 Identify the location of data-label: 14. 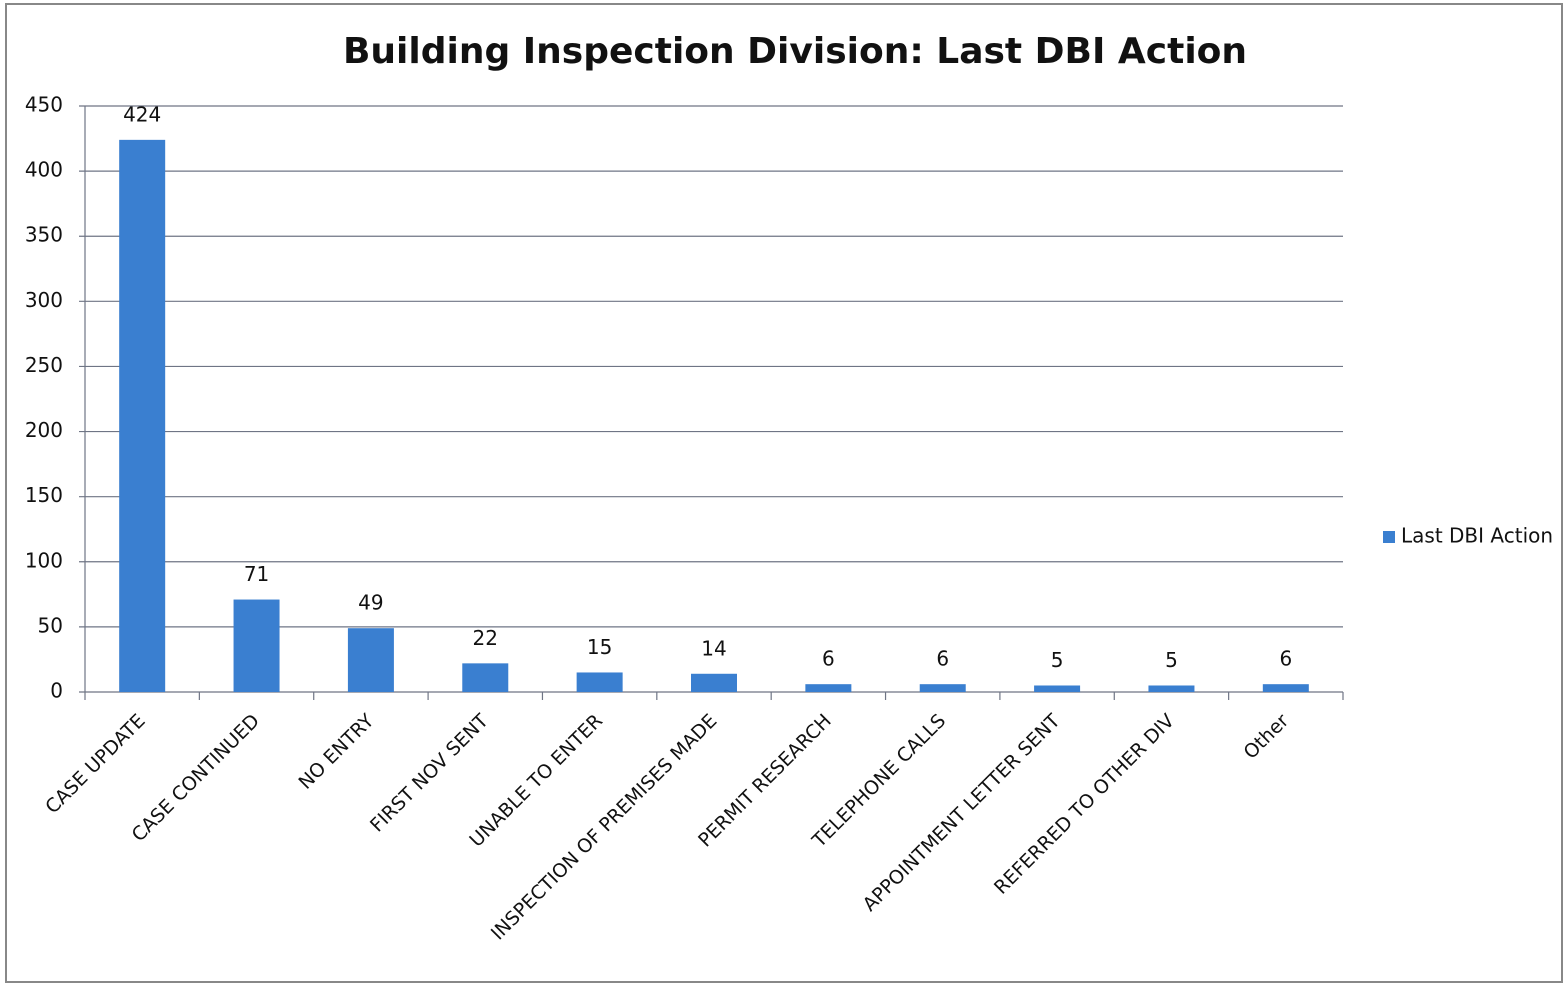
(713, 648).